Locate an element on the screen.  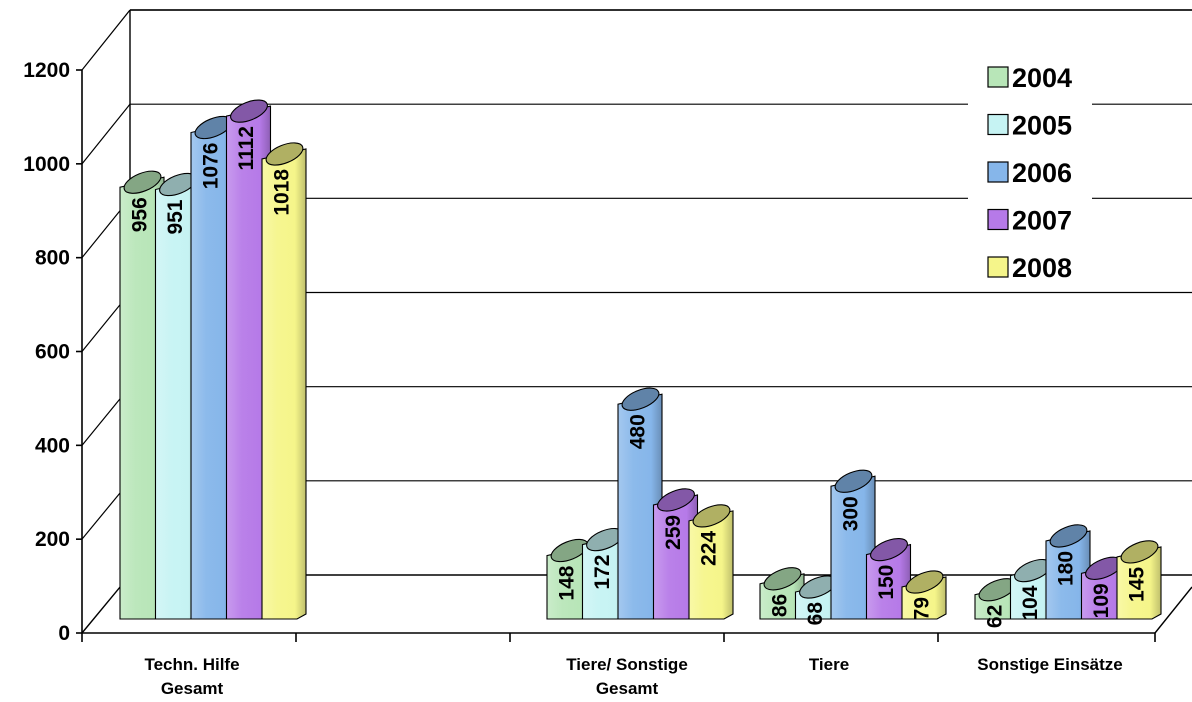
data-label: 109 is located at coordinates (1101, 600).